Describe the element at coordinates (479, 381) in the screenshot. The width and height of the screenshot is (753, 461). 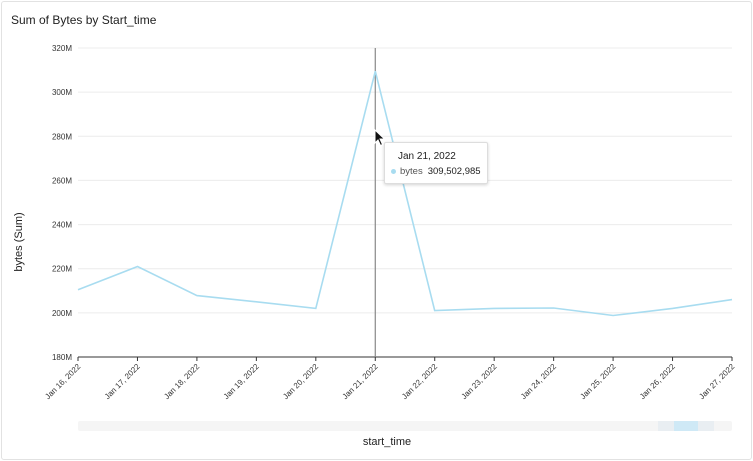
I see `x-tick-label: Jan 23, 2022` at that location.